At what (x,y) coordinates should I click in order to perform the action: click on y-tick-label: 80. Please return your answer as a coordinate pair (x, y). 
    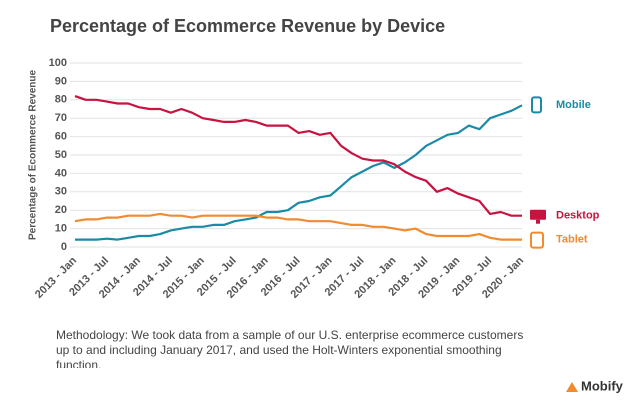
    Looking at the image, I should click on (61, 100).